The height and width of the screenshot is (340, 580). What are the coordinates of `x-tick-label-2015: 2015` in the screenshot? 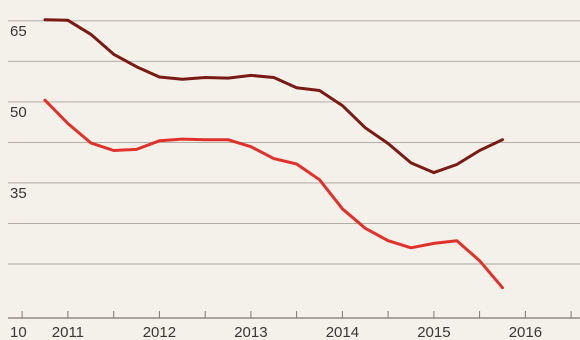 It's located at (433, 332).